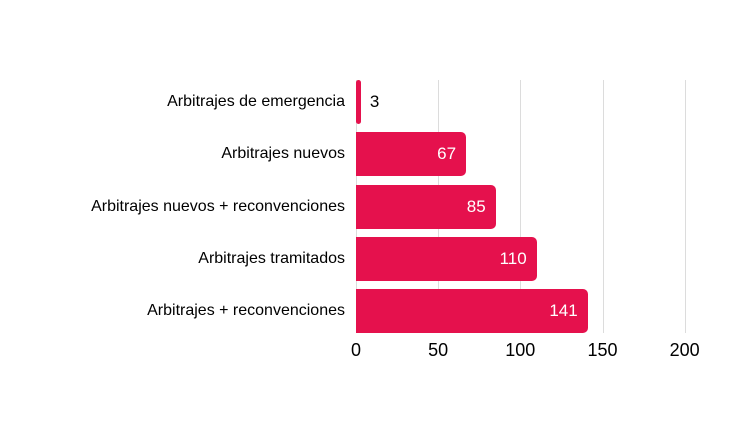  What do you see at coordinates (553, 258) in the screenshot?
I see `bar-track: 110` at bounding box center [553, 258].